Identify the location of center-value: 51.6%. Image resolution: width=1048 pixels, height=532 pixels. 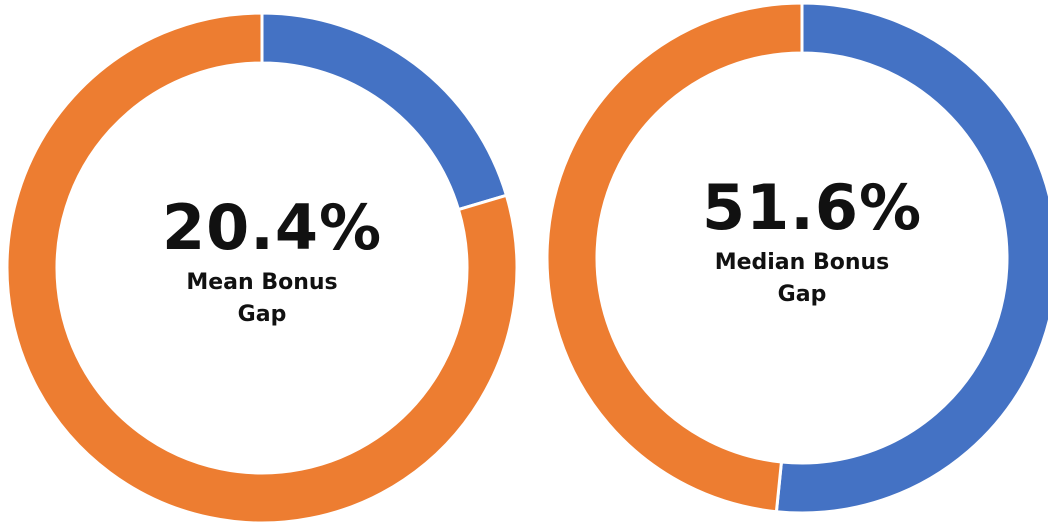
(812, 207).